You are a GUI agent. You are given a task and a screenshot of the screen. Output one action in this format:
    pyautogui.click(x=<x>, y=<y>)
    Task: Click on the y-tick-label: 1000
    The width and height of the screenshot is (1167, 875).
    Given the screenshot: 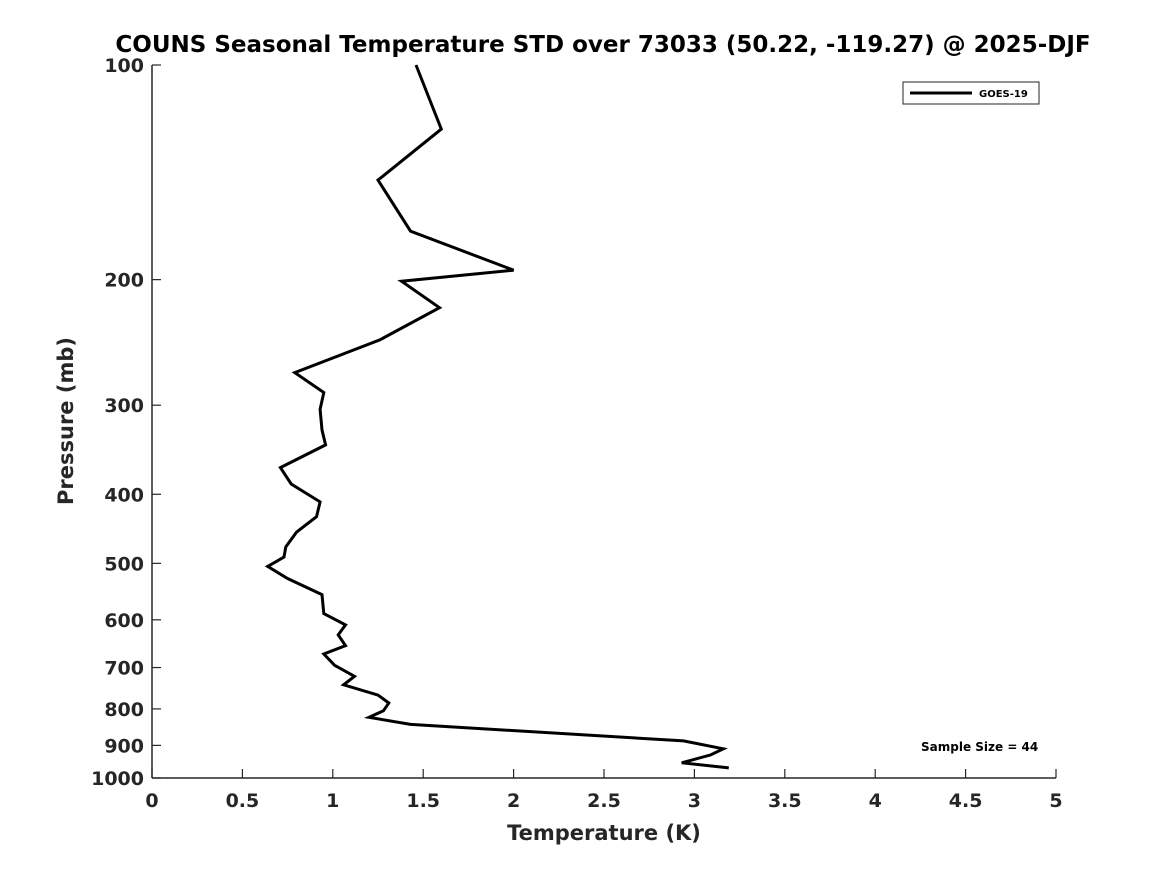 What is the action you would take?
    pyautogui.click(x=117, y=779)
    